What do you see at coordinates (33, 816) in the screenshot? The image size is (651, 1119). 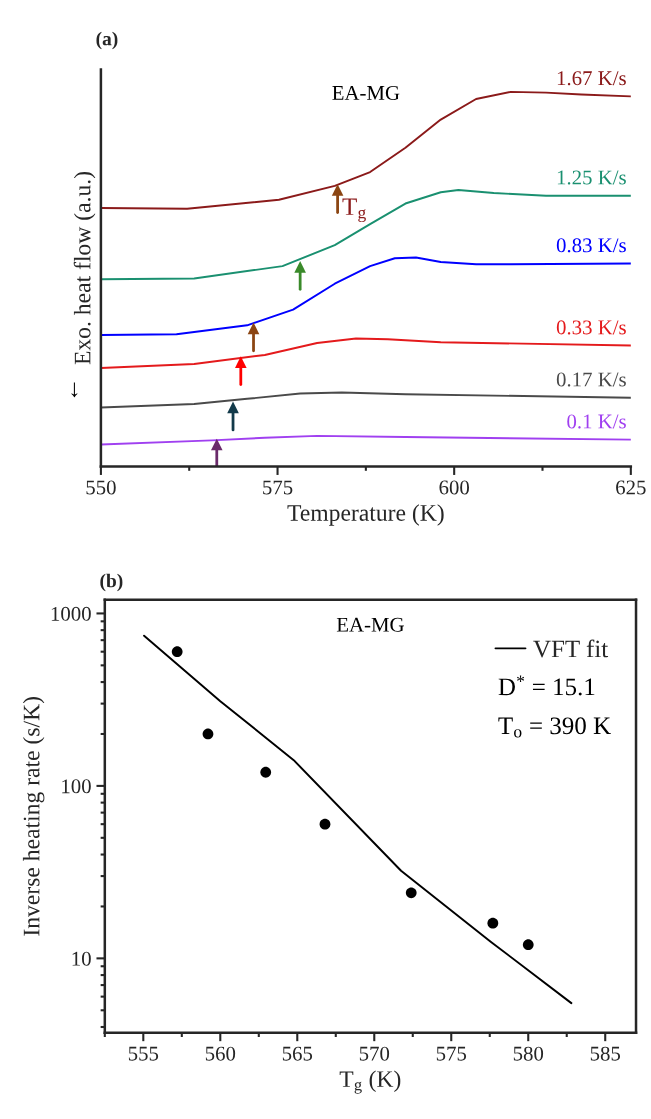 I see `y-axis-title: Inverse heating rate (s/K)` at bounding box center [33, 816].